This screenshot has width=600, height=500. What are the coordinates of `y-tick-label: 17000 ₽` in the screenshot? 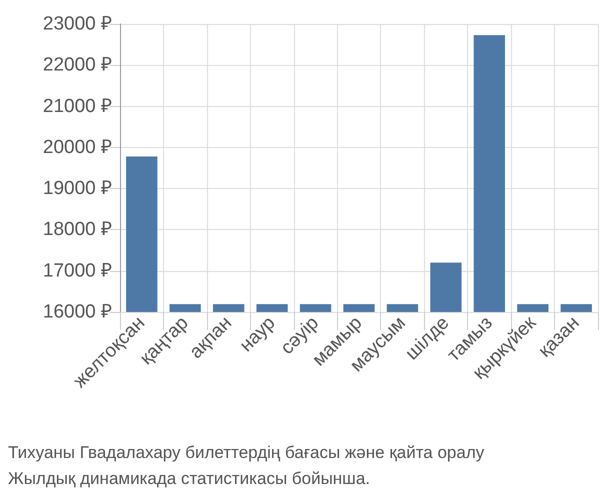 It's located at (77, 271).